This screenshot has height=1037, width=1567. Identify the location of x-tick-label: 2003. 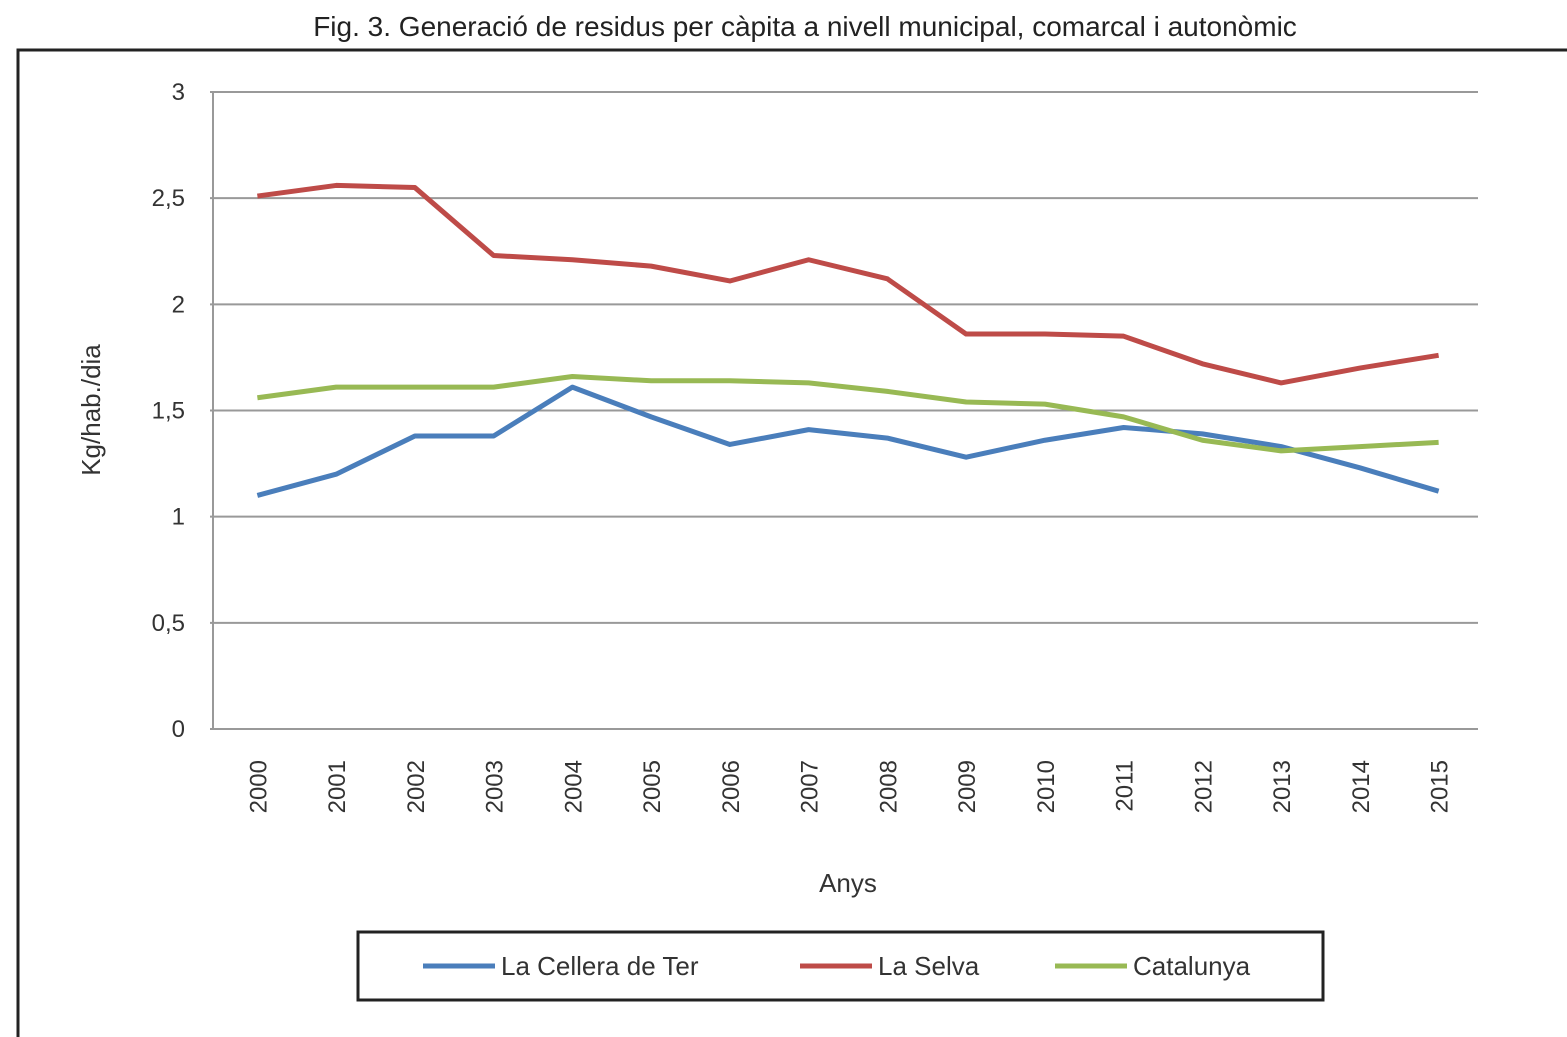
(495, 786).